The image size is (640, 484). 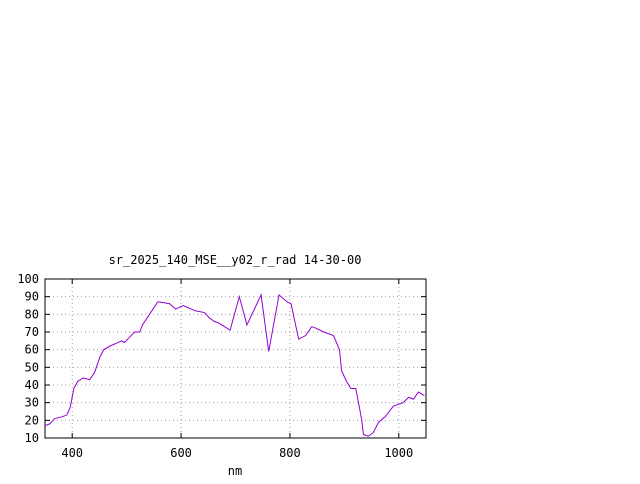 I want to click on y-tick-label: 30, so click(x=32, y=403).